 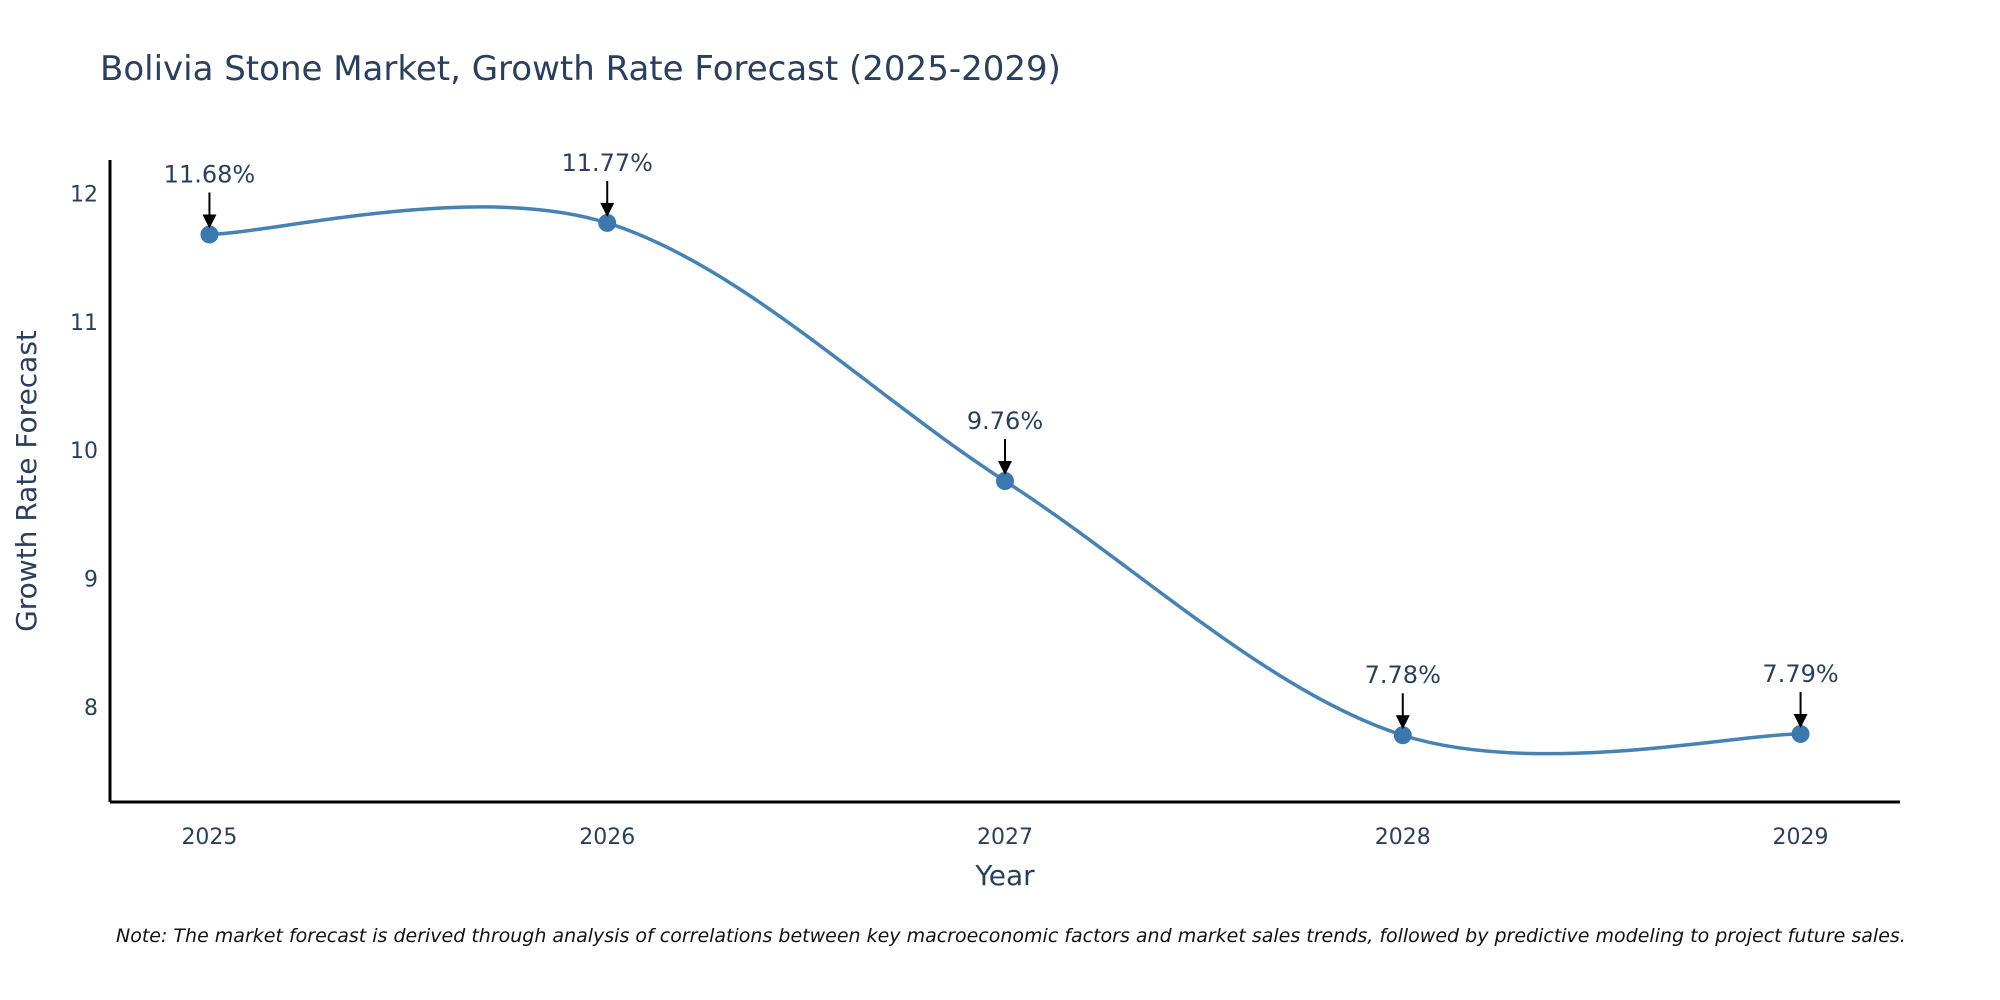 What do you see at coordinates (84, 194) in the screenshot?
I see `y-tick-label: 12` at bounding box center [84, 194].